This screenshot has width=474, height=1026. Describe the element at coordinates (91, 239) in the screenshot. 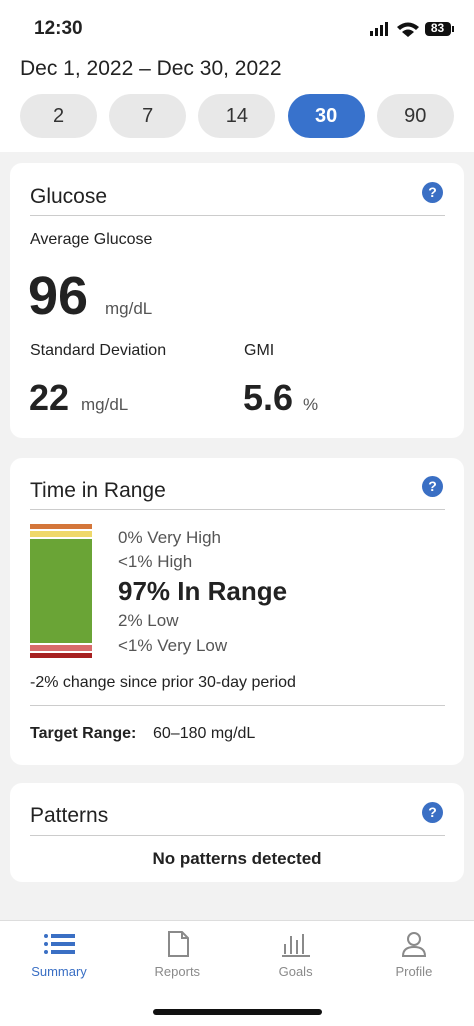

I see `label: Average Glucose` at that location.